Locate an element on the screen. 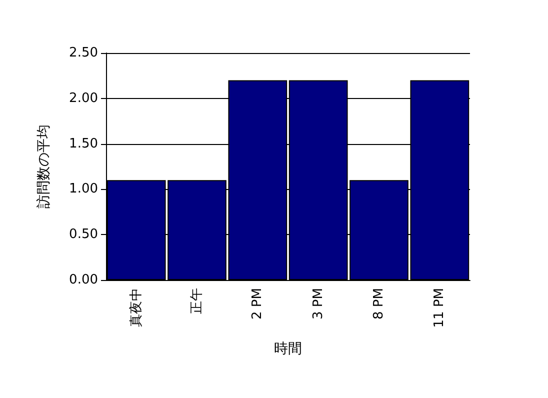 The image size is (548, 398). y-tick-label: 0.00 is located at coordinates (83, 280).